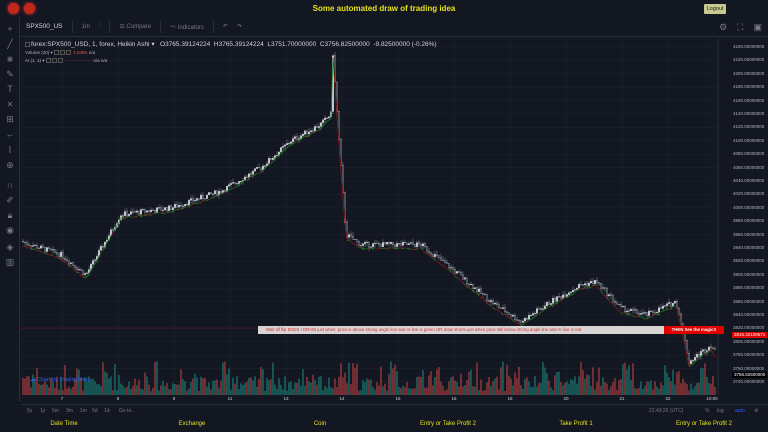 The width and height of the screenshot is (768, 432). Describe the element at coordinates (10, 74) in the screenshot. I see `brush-icon: ✎` at that location.